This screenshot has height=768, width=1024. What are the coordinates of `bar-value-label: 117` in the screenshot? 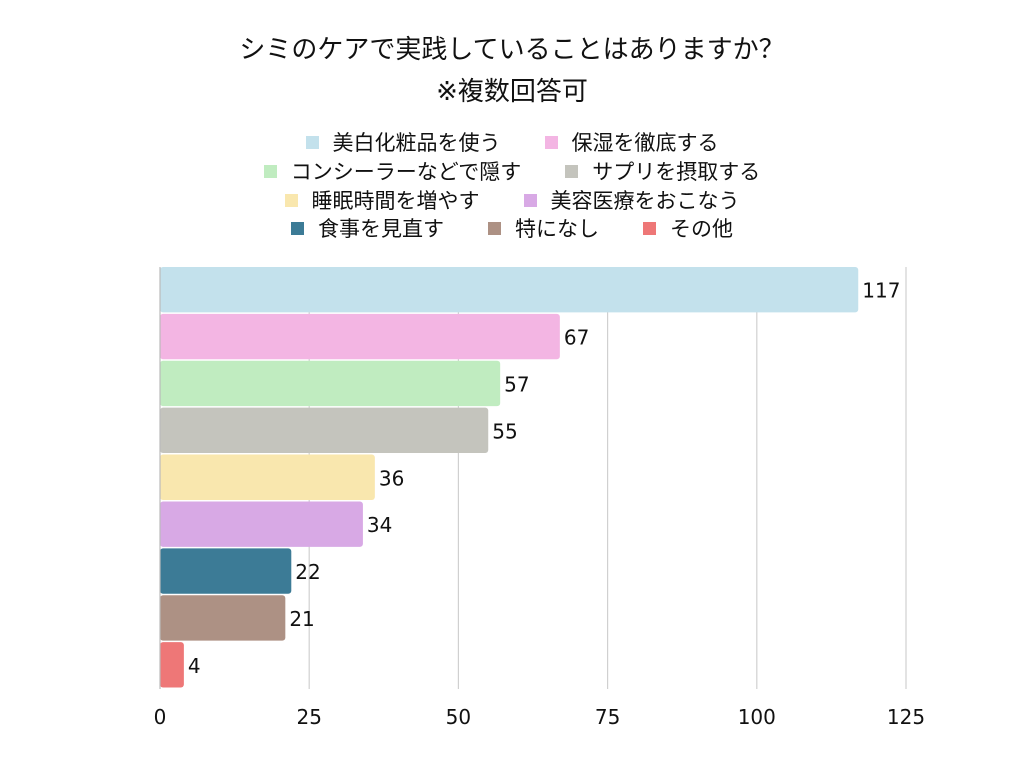 It's located at (881, 291).